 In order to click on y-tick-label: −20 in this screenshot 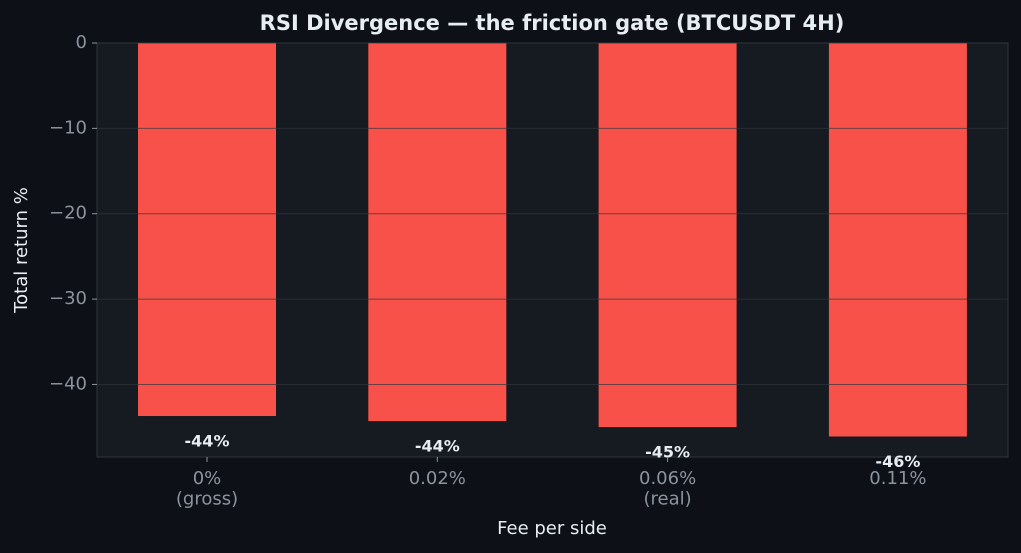, I will do `click(68, 213)`.